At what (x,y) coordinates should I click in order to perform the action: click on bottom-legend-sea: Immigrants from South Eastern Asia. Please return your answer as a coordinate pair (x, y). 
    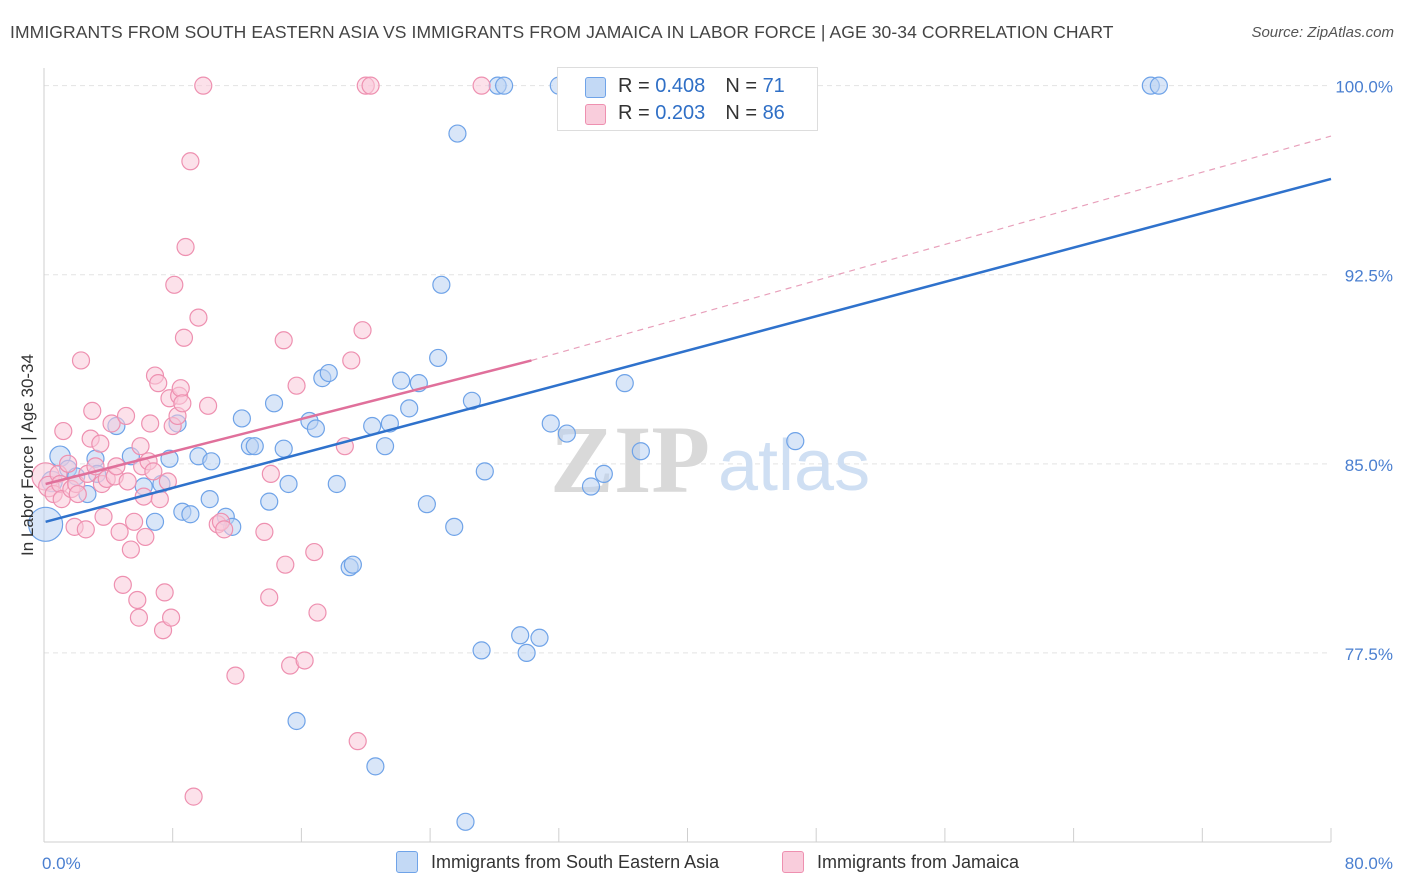
    Looking at the image, I should click on (557, 862).